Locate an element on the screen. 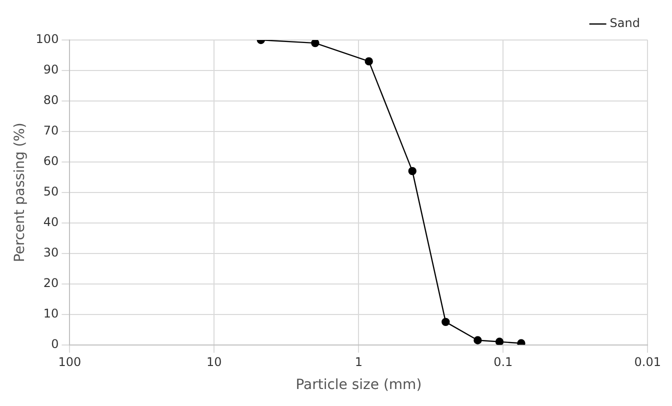 Image resolution: width=672 pixels, height=406 pixels. x-tick-label: 0.01 is located at coordinates (647, 362).